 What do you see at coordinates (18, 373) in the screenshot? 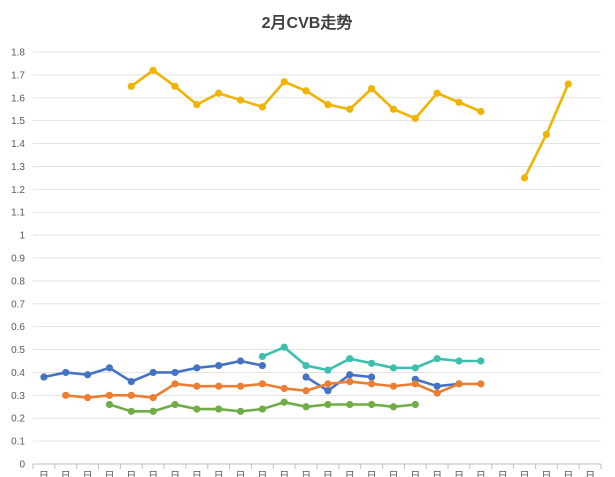
I see `y-tick-label: 0.4` at bounding box center [18, 373].